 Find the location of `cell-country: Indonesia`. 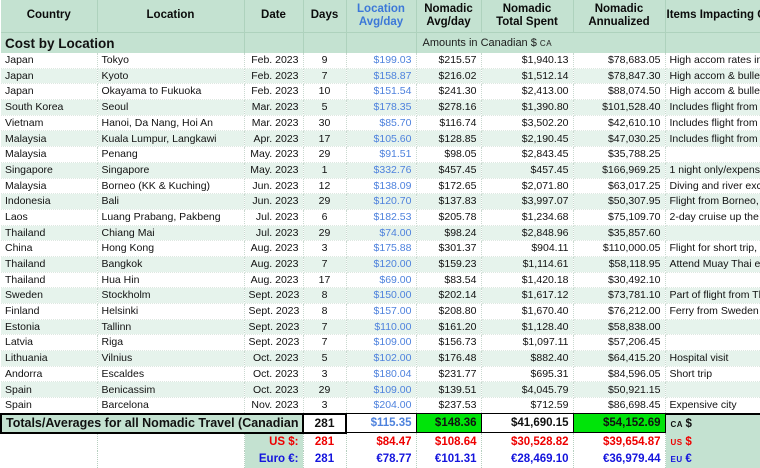

cell-country: Indonesia is located at coordinates (49, 201).